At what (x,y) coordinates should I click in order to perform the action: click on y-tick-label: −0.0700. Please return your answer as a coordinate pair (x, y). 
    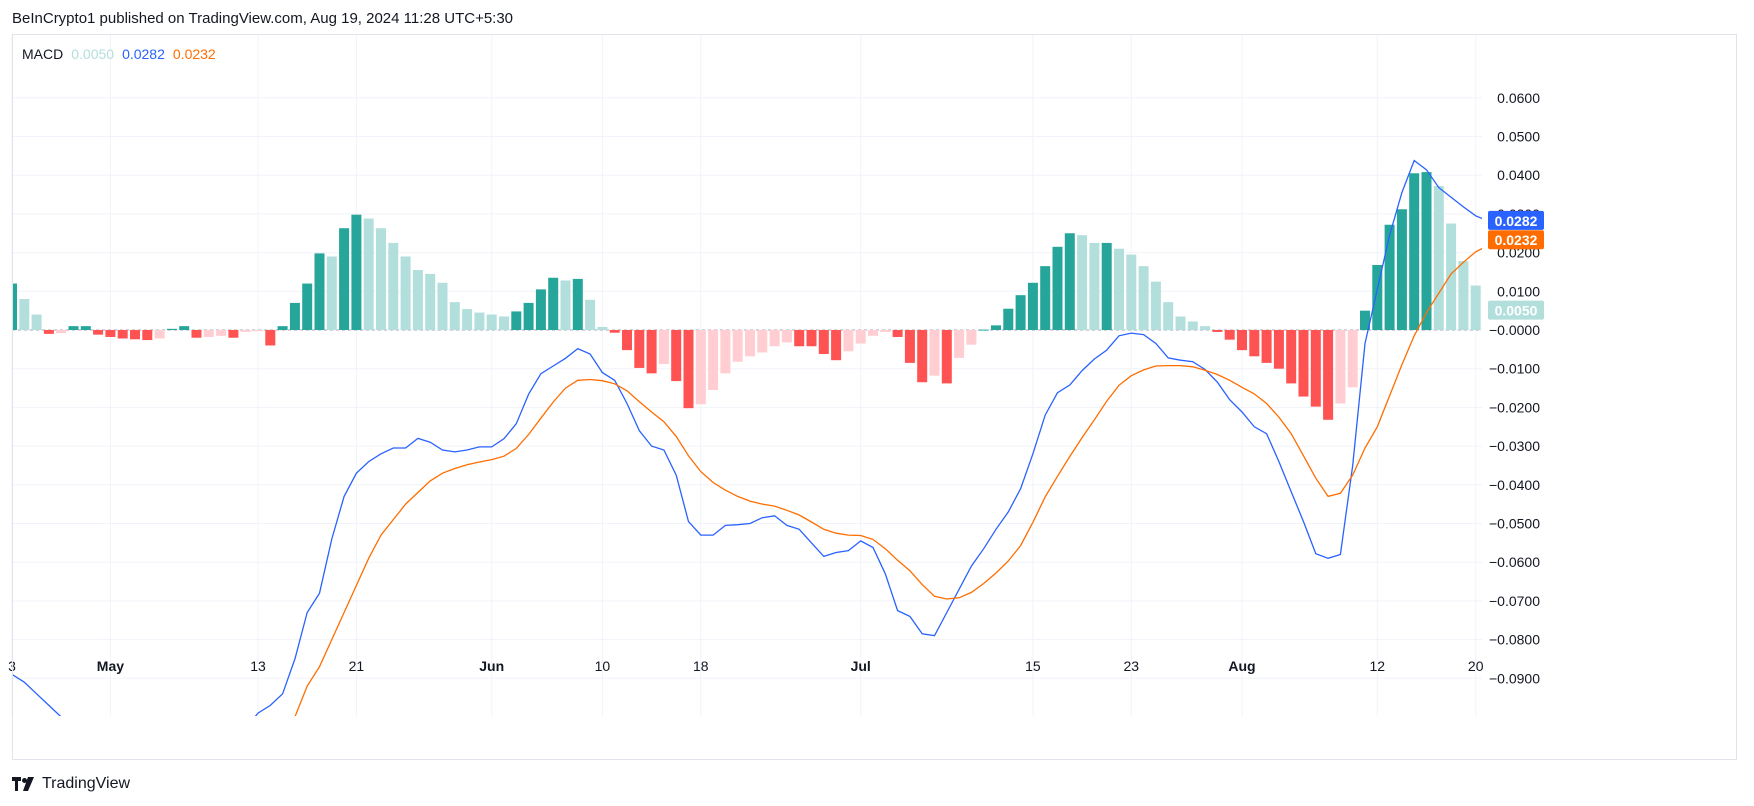
    Looking at the image, I should click on (1514, 601).